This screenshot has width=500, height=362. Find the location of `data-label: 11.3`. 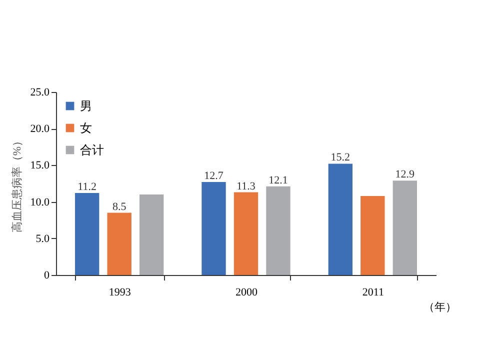

data-label: 11.3 is located at coordinates (246, 186).